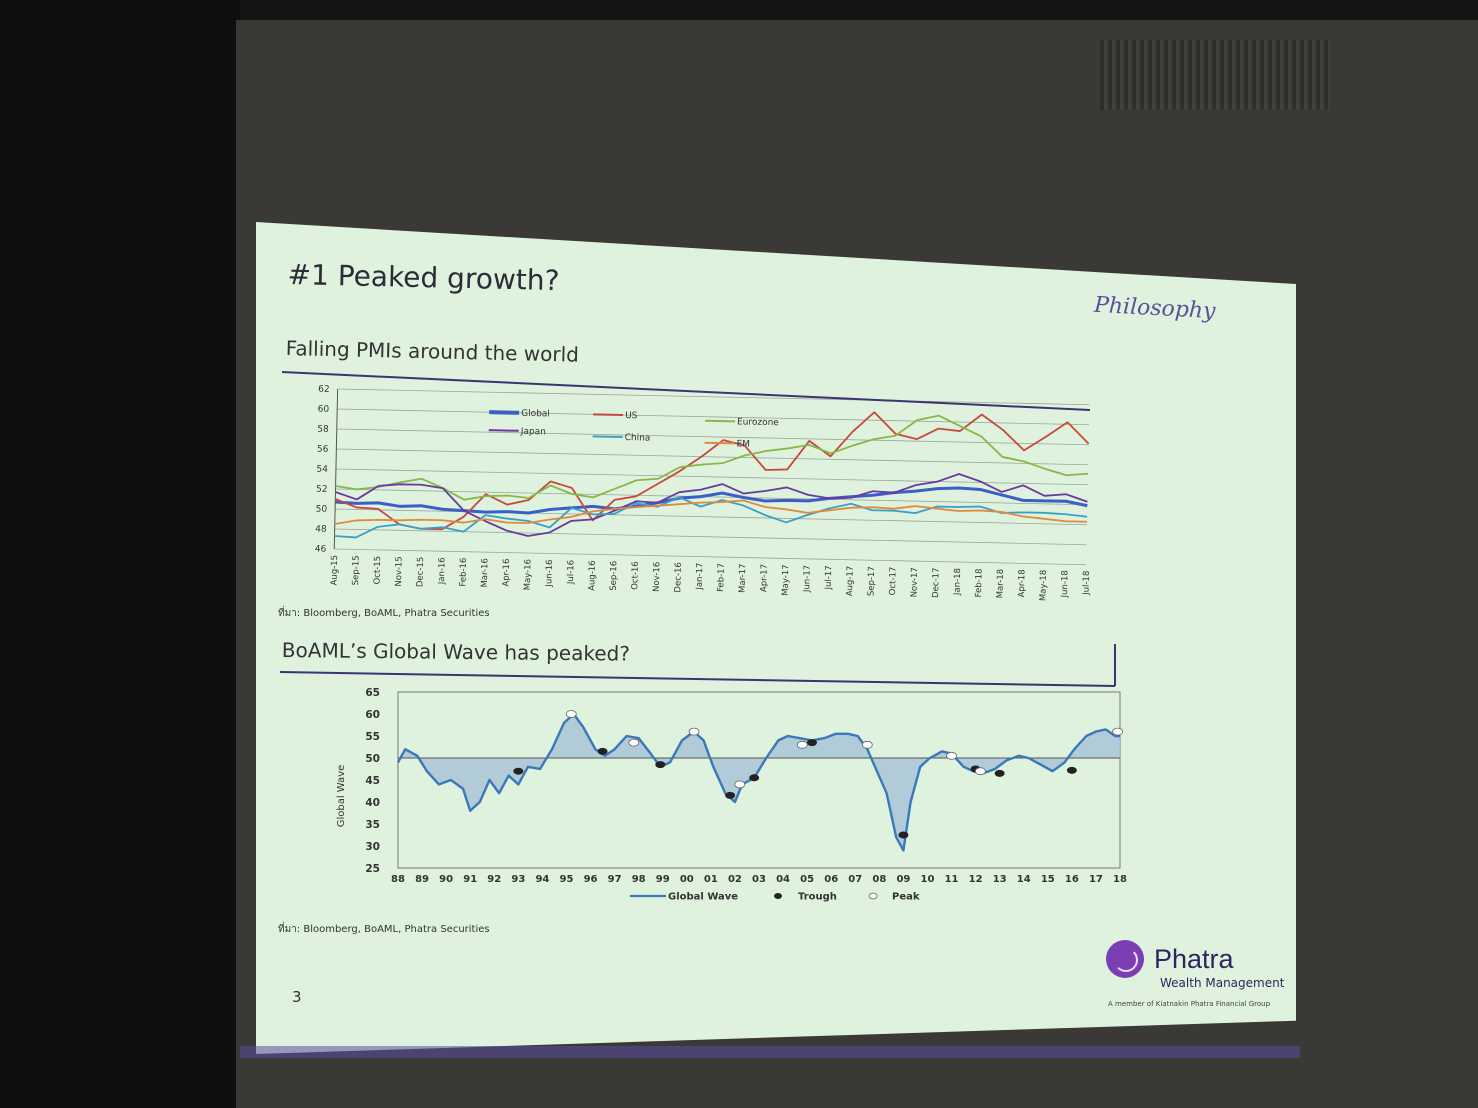  What do you see at coordinates (1065, 584) in the screenshot?
I see `pmi-x-tick-label: Jun-18` at bounding box center [1065, 584].